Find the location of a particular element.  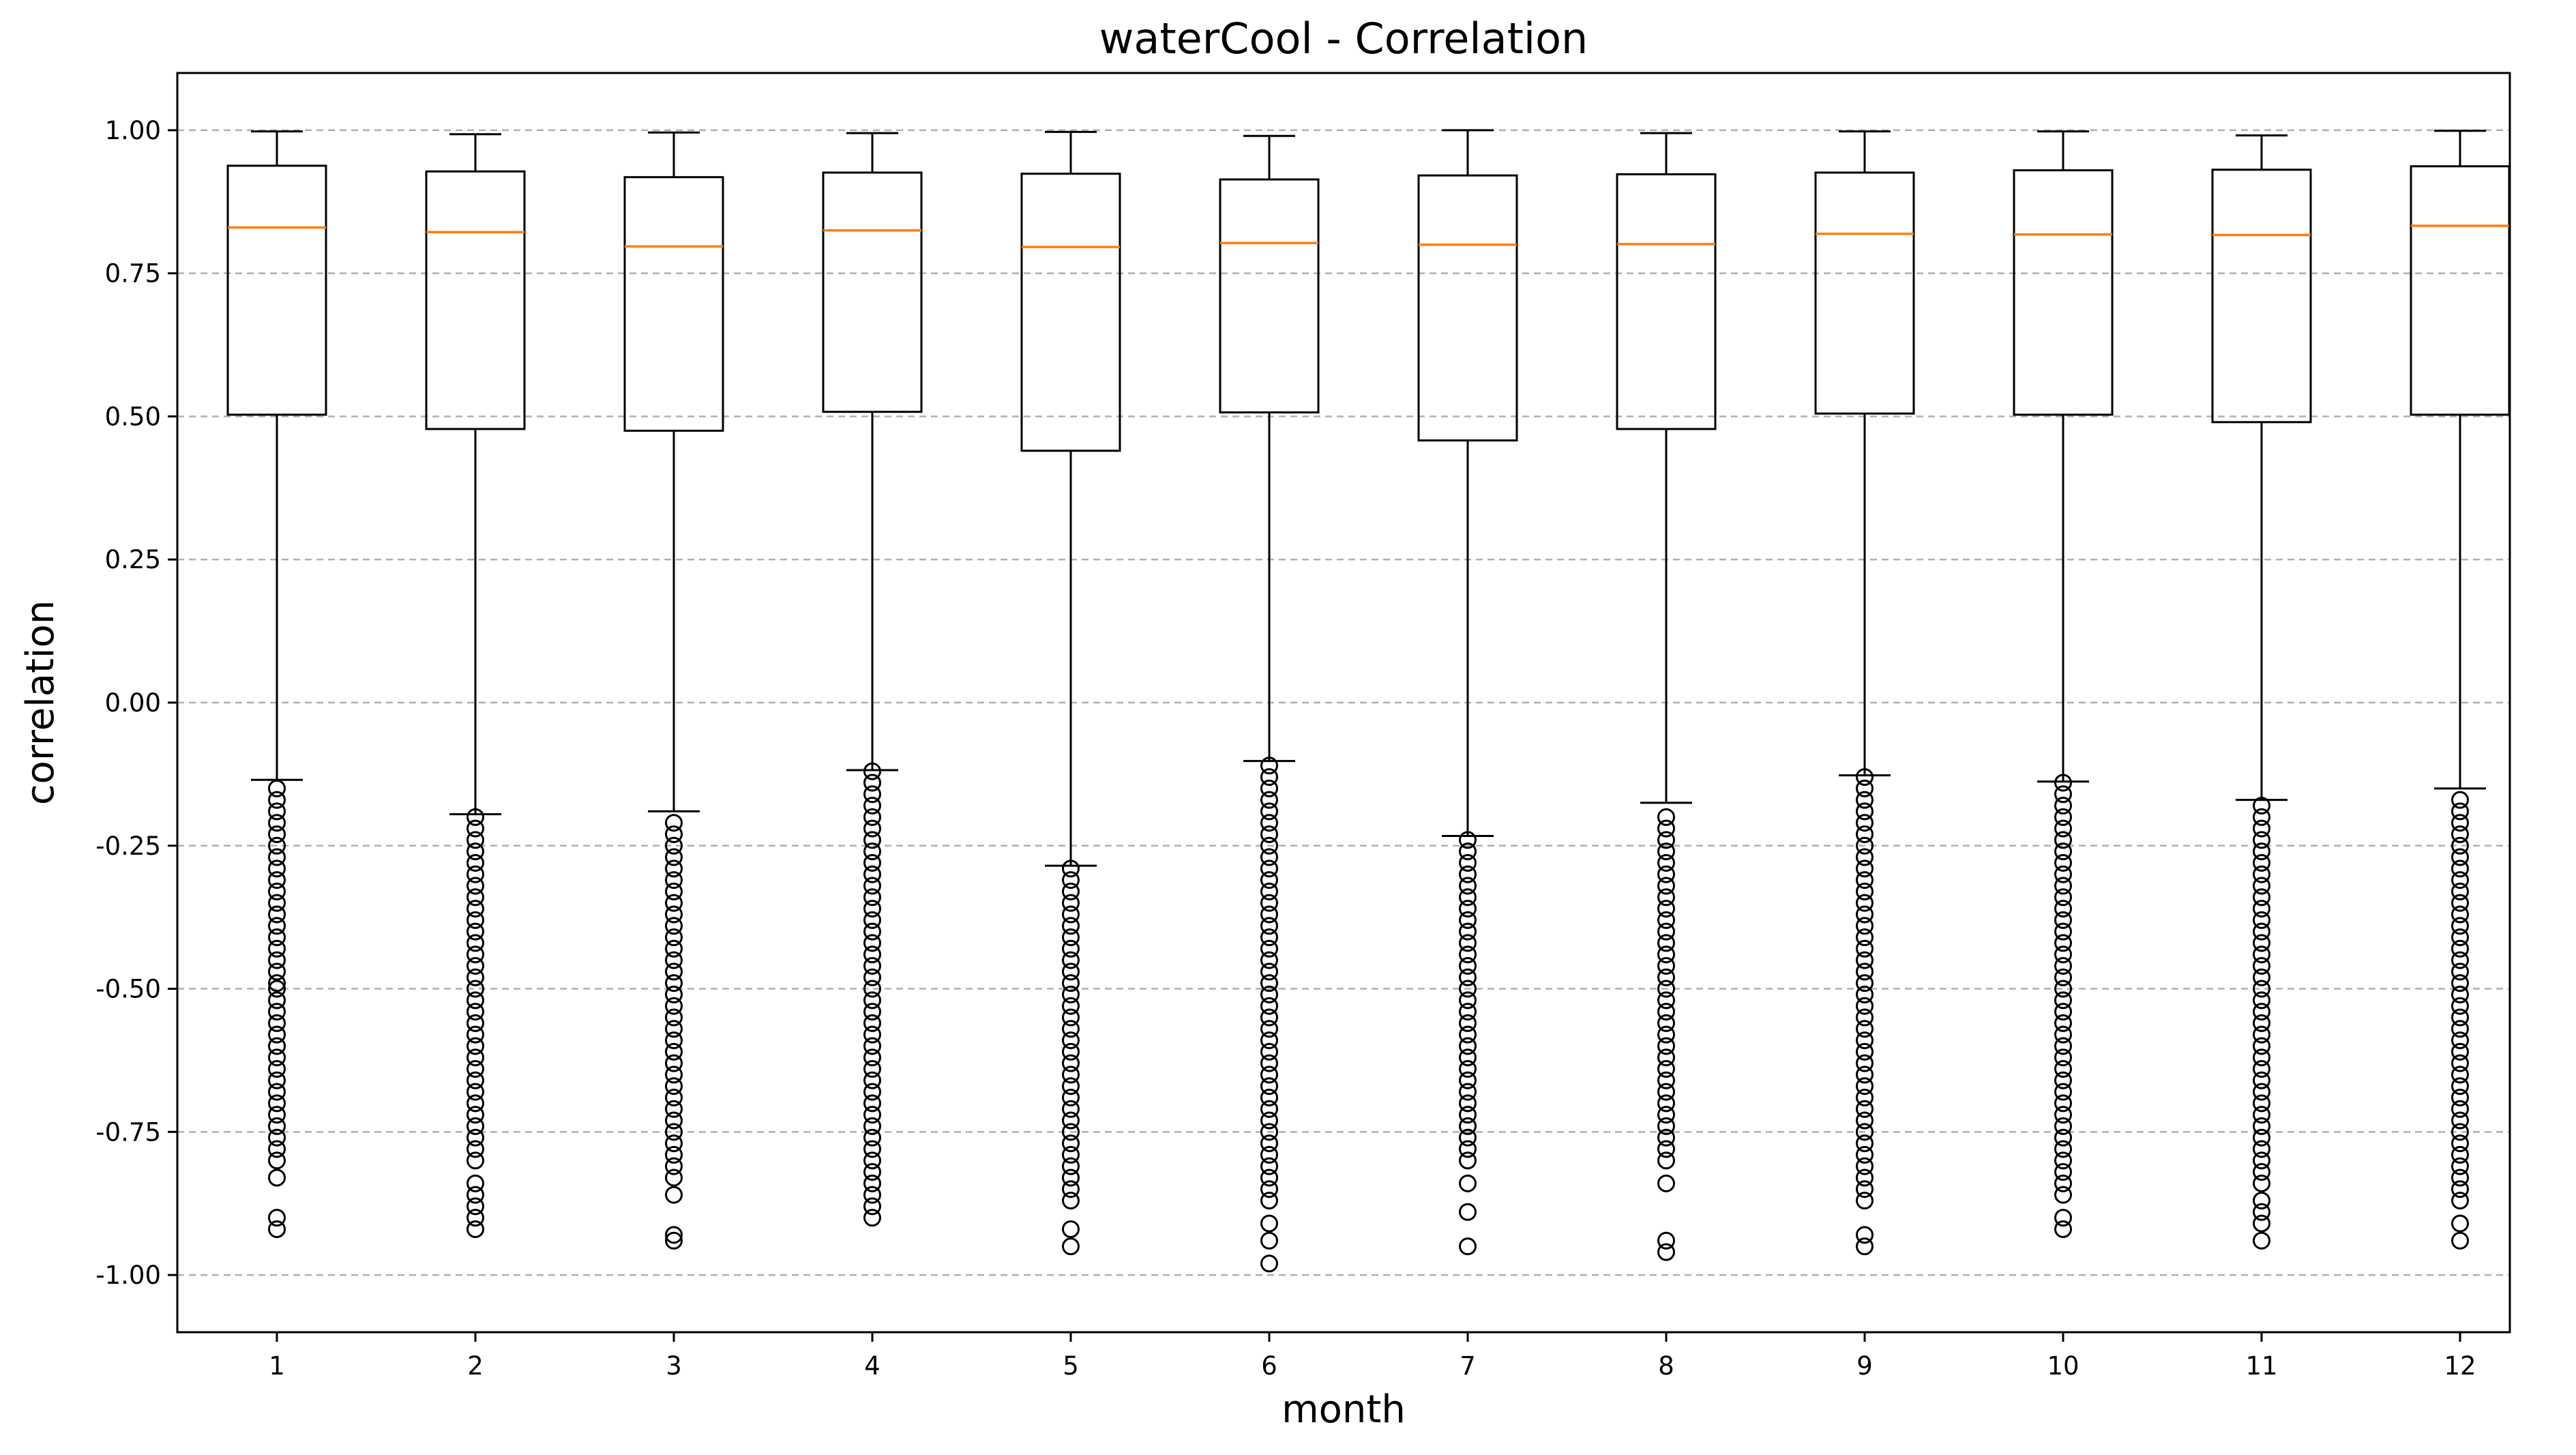

x-tick-label: 5 is located at coordinates (1071, 1366).